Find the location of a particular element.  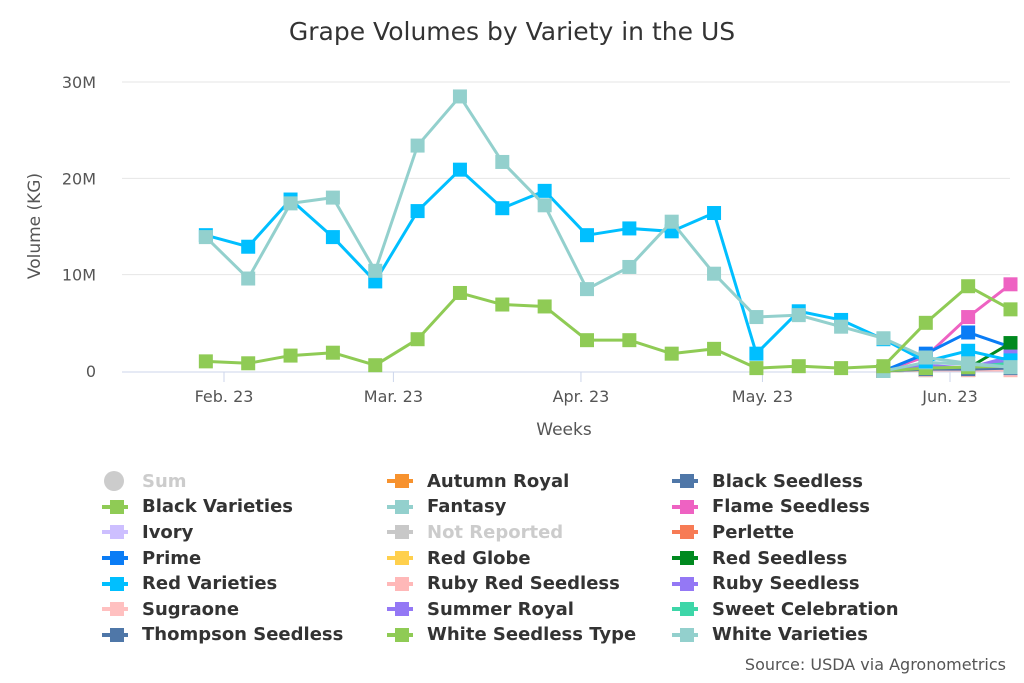

series-line-black-varieties is located at coordinates (608, 327).